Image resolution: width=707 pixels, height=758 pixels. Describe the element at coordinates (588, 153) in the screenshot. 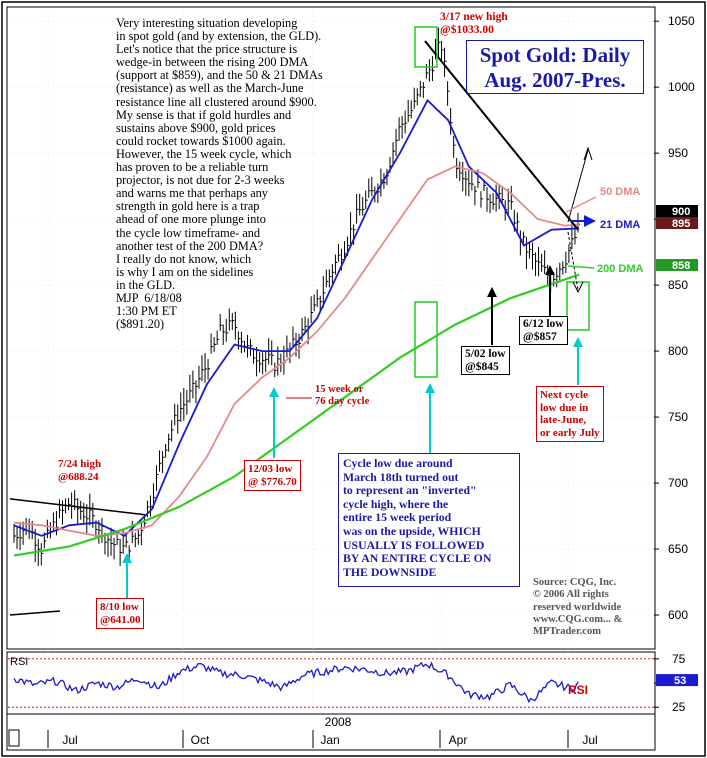

I see `breakout-projection-head` at that location.